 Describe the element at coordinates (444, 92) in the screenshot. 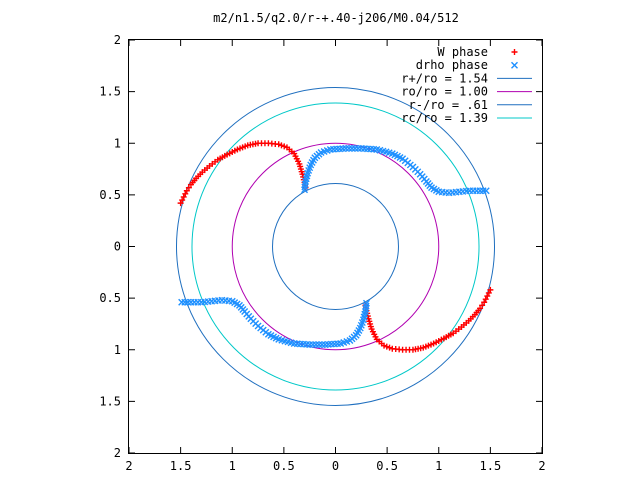

I see `legend-label: ro/ro = 1.00` at that location.